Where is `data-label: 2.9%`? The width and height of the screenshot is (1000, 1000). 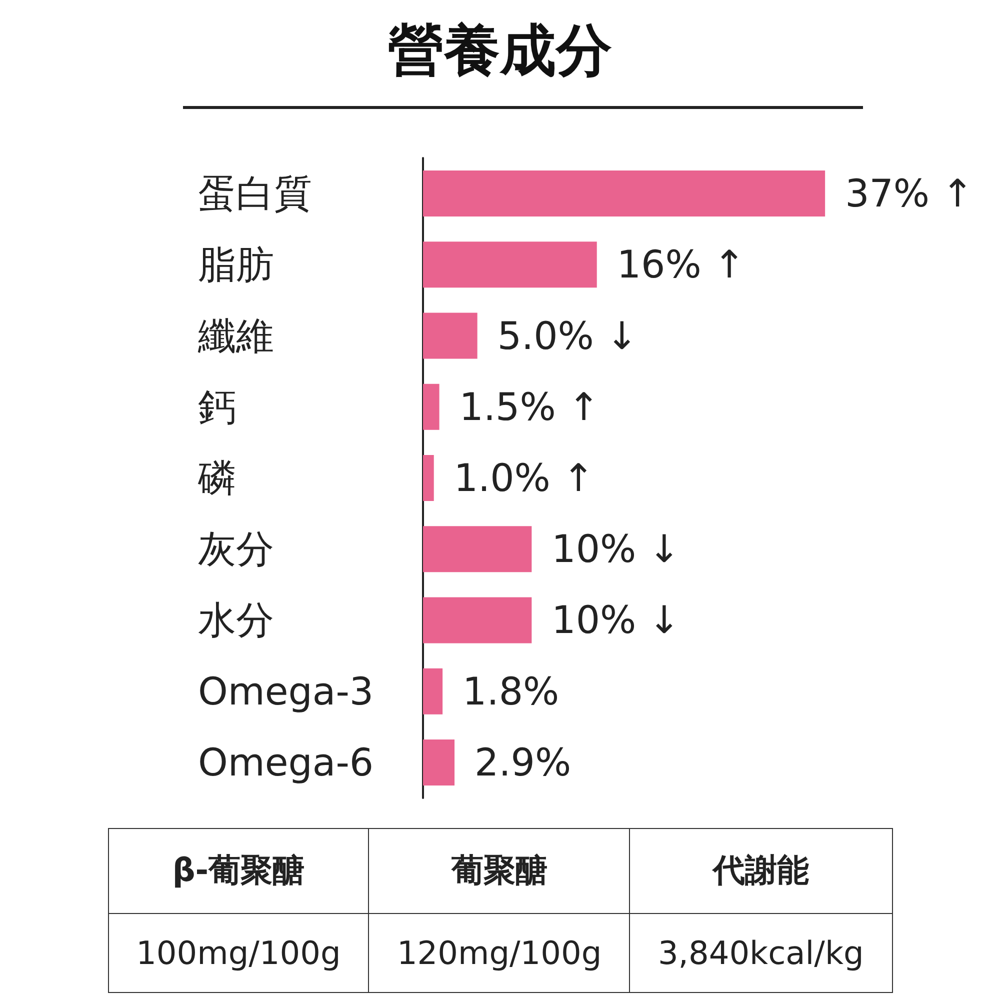
data-label: 2.9% is located at coordinates (523, 762).